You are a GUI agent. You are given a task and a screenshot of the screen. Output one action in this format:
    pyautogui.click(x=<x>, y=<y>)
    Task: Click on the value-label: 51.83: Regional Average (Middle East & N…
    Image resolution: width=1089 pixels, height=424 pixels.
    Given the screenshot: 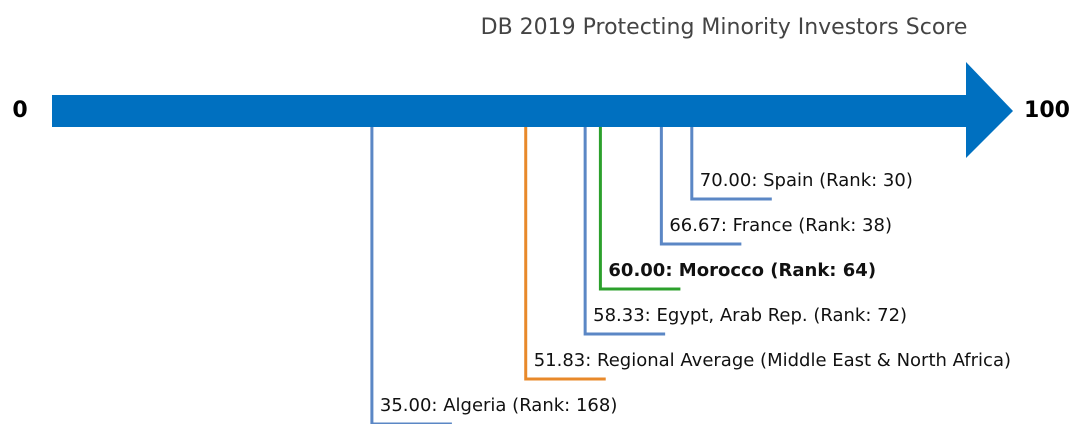 What is the action you would take?
    pyautogui.click(x=772, y=360)
    